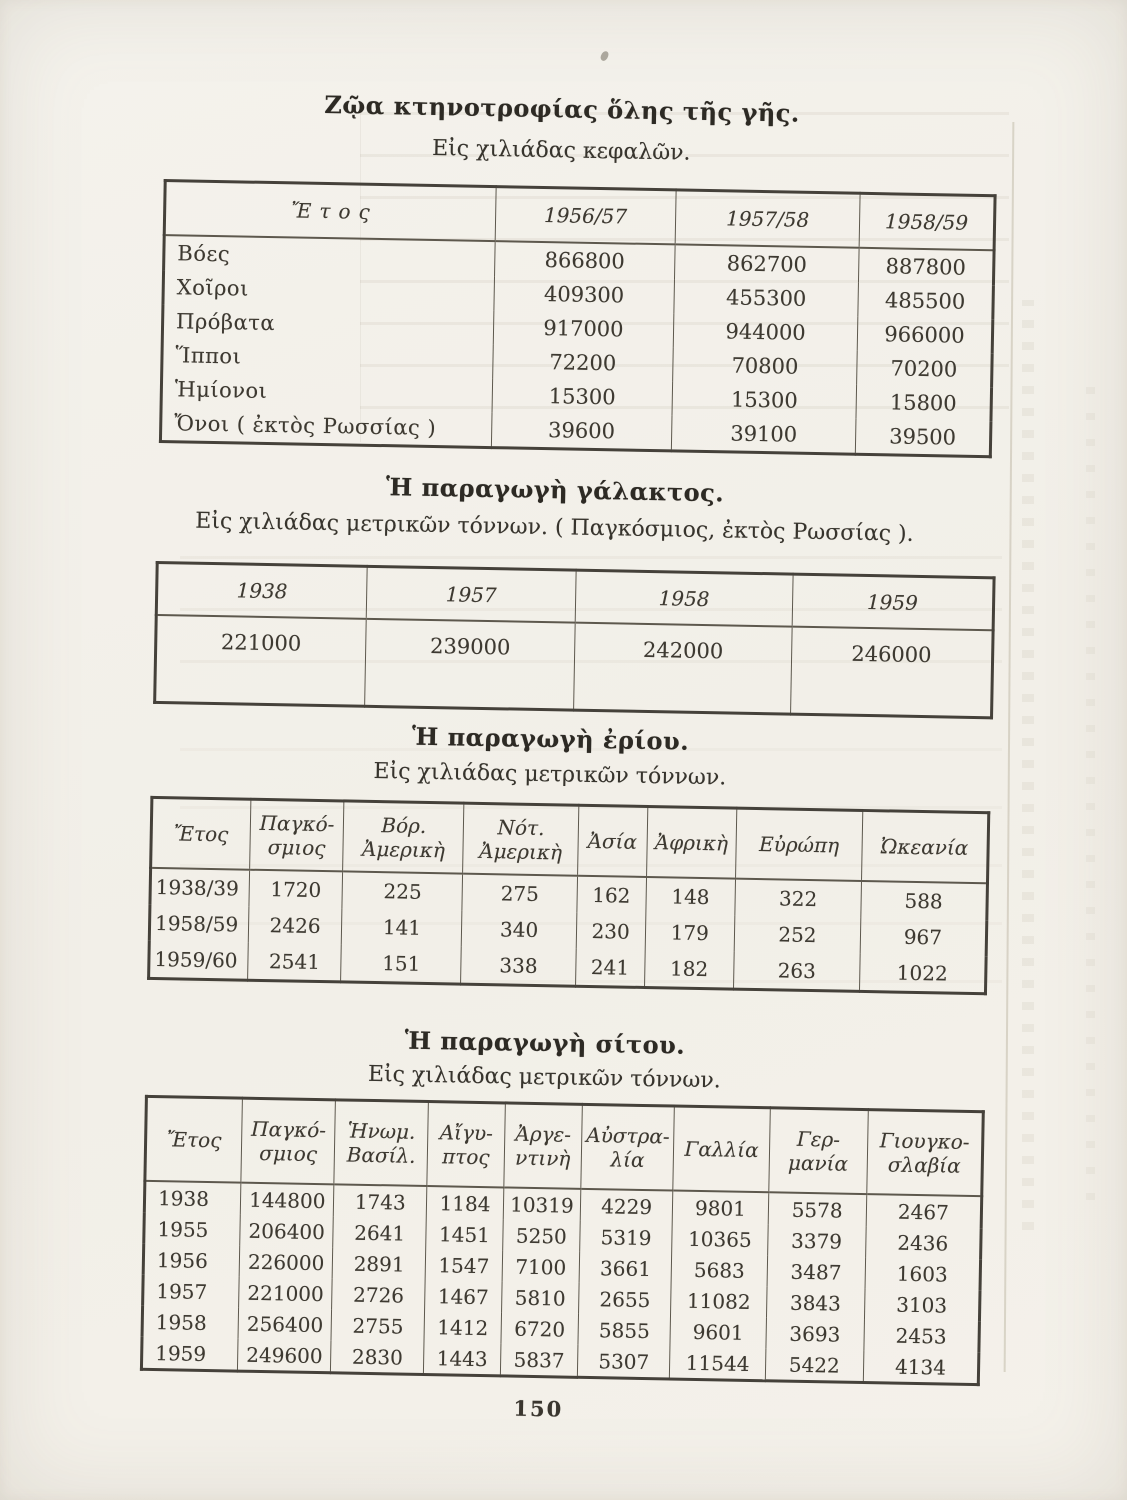 This screenshot has height=1500, width=1127. What do you see at coordinates (539, 1360) in the screenshot?
I see `table-cell: 5837` at bounding box center [539, 1360].